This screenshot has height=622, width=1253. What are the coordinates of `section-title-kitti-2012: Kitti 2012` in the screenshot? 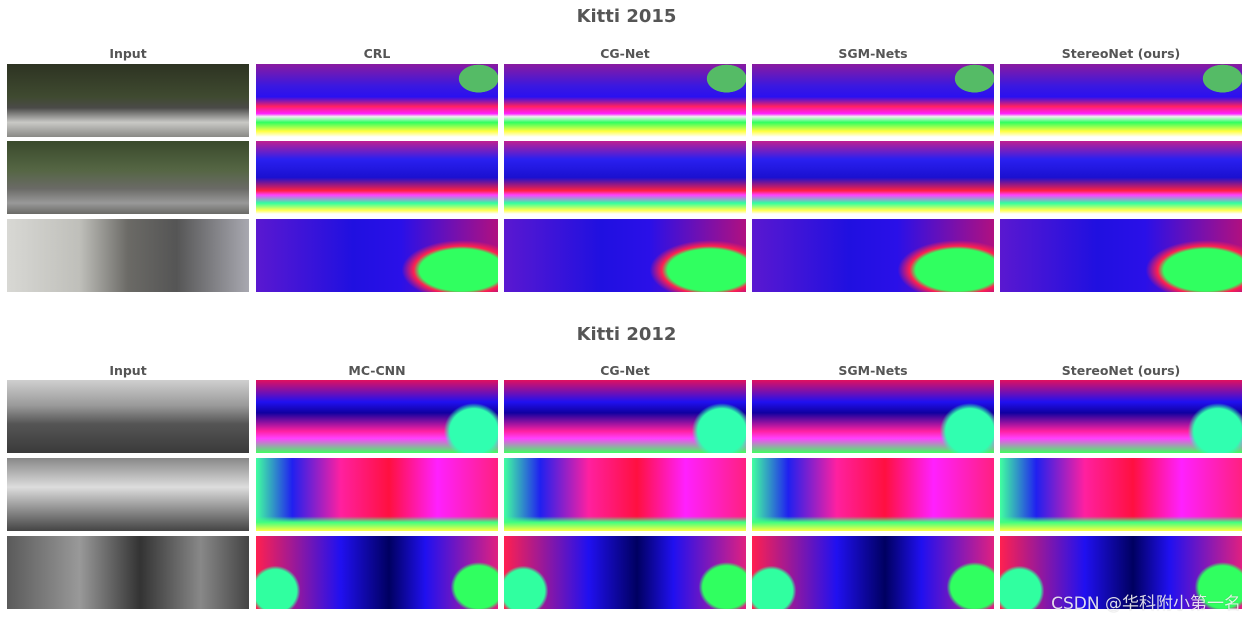 It's located at (626, 334).